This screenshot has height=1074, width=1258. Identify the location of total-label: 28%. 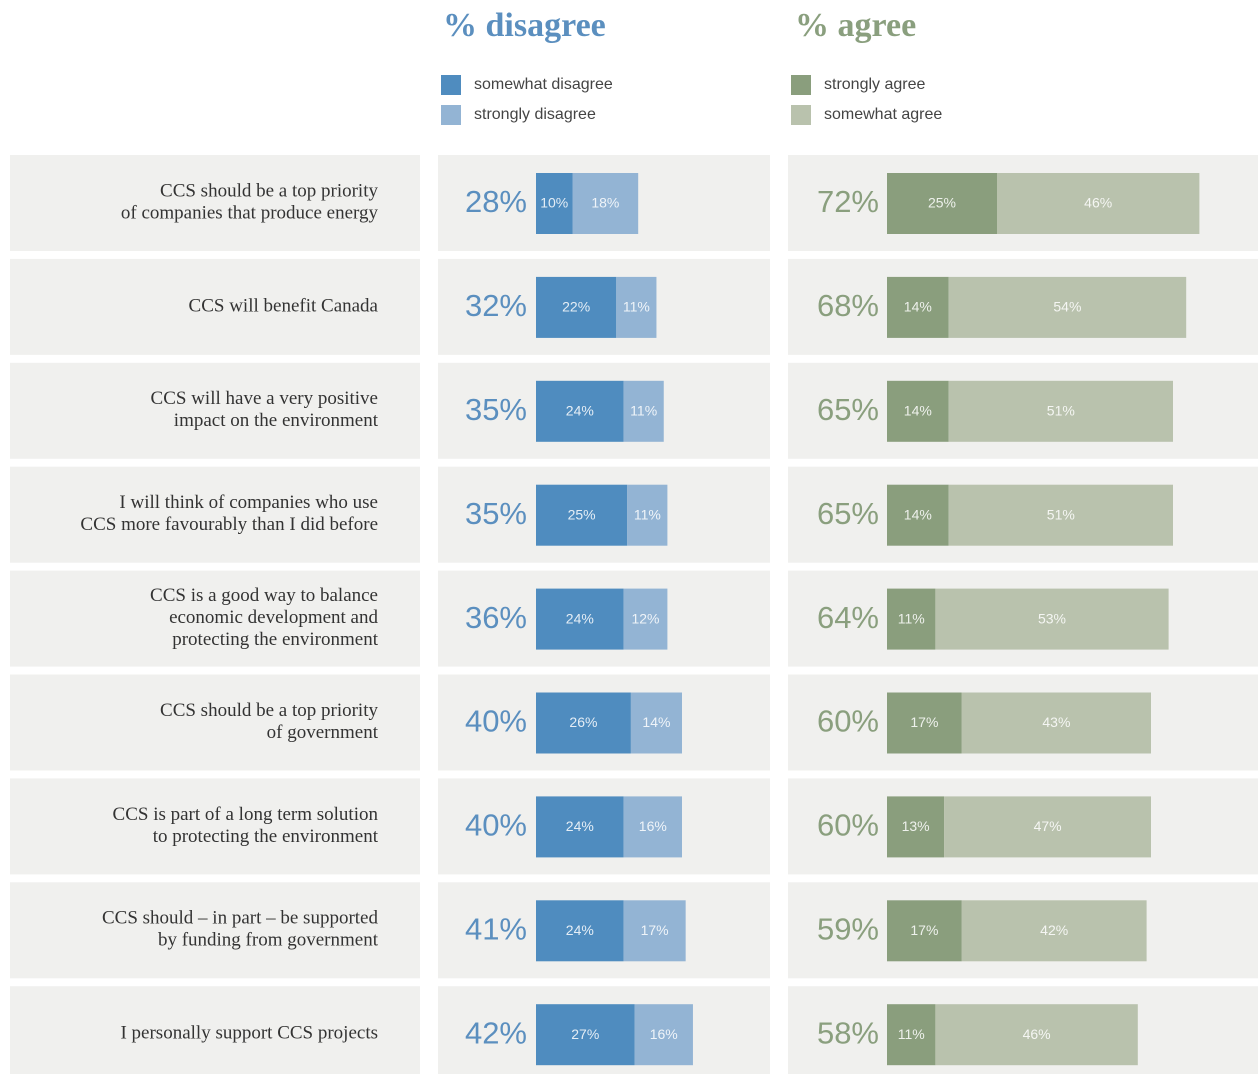
(496, 201).